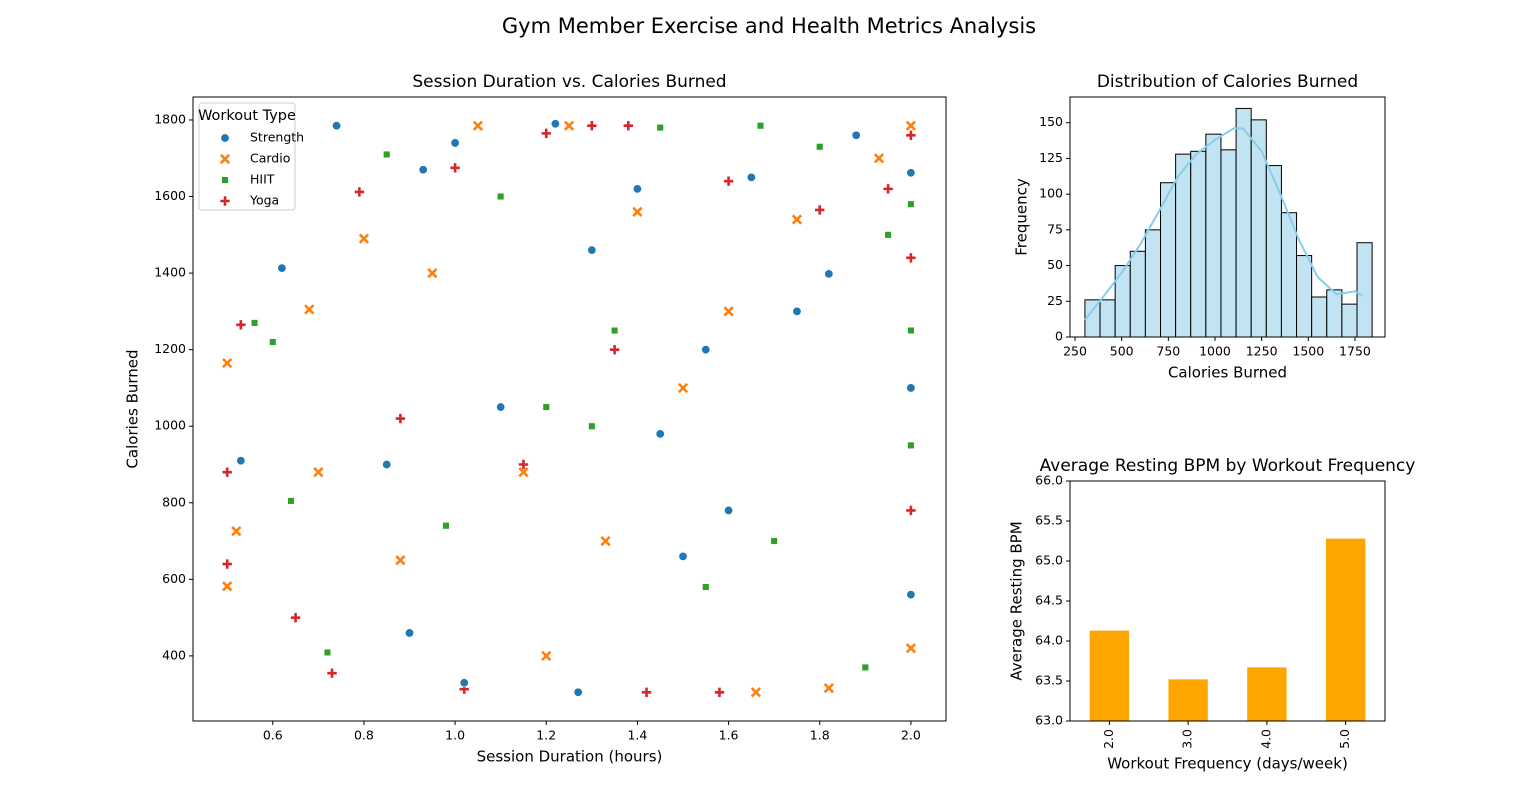  What do you see at coordinates (1049, 720) in the screenshot?
I see `y-tick-label: 63.0` at bounding box center [1049, 720].